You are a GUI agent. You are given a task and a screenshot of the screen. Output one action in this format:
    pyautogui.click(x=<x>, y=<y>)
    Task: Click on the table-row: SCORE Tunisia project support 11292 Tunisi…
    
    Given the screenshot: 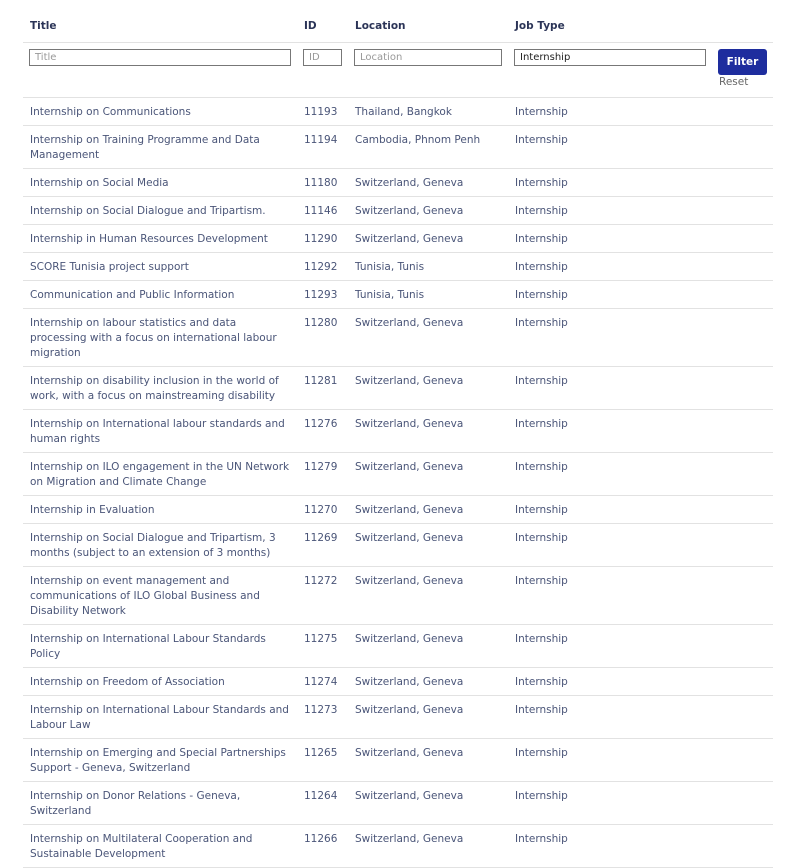 What is the action you would take?
    pyautogui.click(x=398, y=267)
    